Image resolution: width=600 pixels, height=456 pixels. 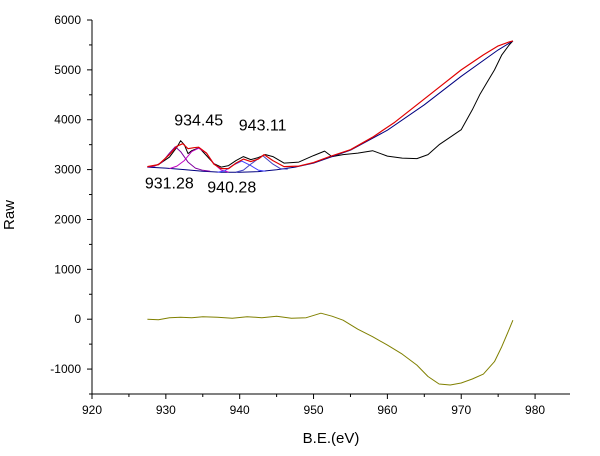 I want to click on y-tick-label: -1000, so click(x=65, y=369).